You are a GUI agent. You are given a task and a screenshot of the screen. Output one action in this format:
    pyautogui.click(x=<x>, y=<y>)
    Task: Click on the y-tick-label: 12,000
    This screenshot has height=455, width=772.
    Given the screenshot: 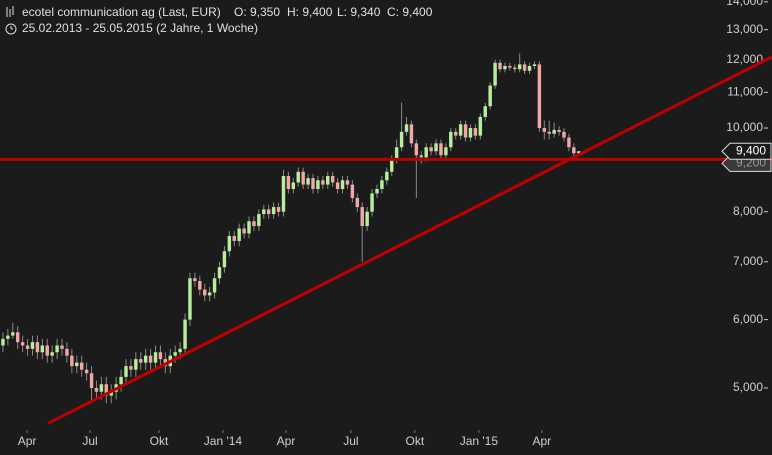 What is the action you would take?
    pyautogui.click(x=744, y=59)
    